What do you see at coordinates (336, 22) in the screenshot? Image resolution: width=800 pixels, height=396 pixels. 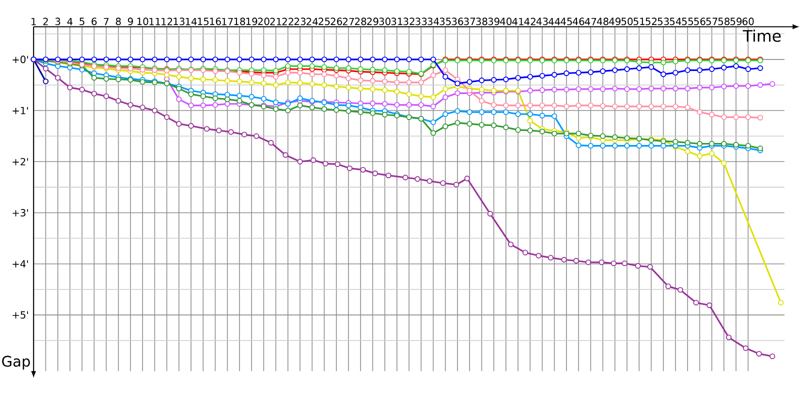 I see `x-tick-label: 26` at bounding box center [336, 22].